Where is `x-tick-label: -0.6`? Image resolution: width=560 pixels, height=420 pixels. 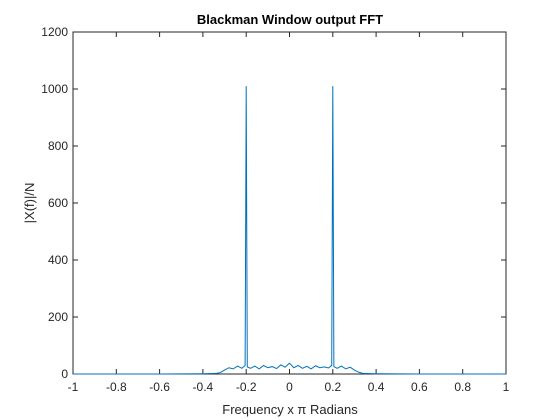 x-tick-label: -0.6 is located at coordinates (159, 387).